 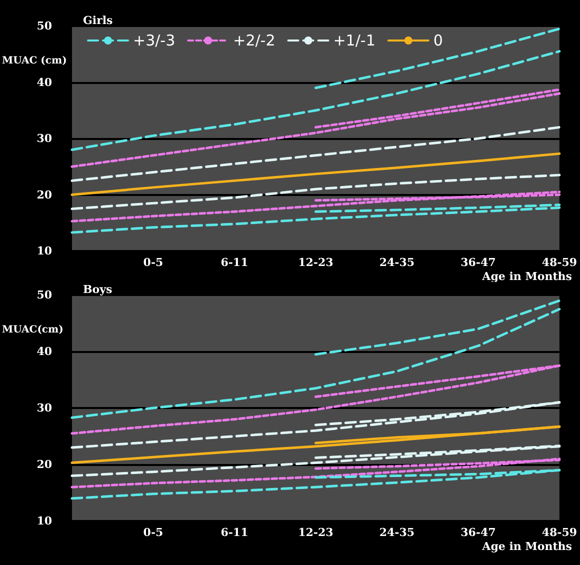 I want to click on chart-title: Boys, so click(x=97, y=289).